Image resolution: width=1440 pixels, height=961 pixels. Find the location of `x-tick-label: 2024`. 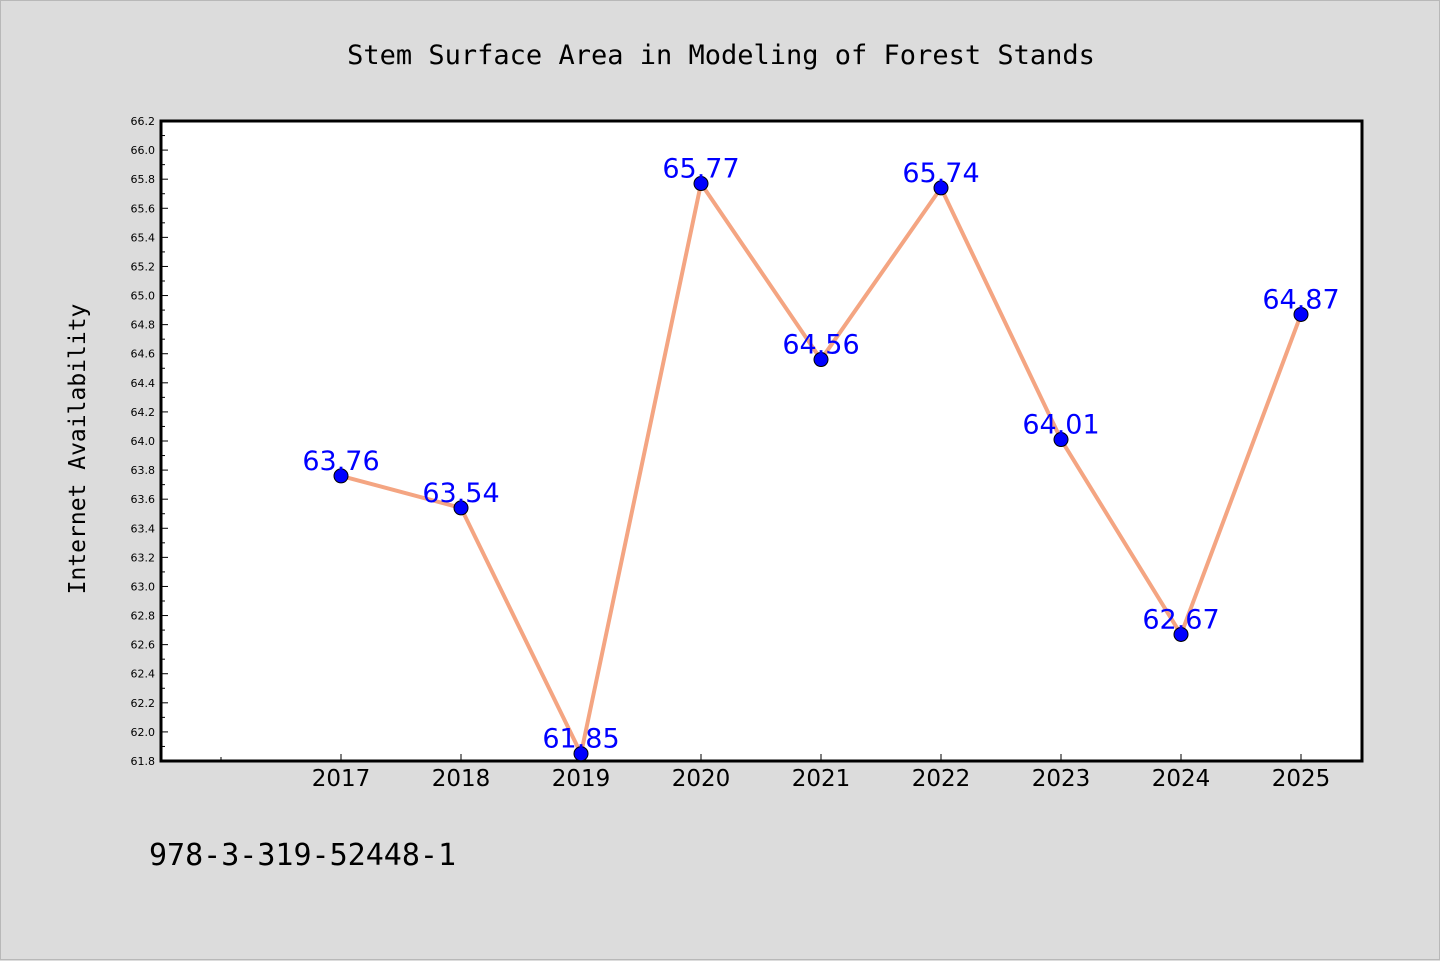

x-tick-label: 2024 is located at coordinates (1181, 779).